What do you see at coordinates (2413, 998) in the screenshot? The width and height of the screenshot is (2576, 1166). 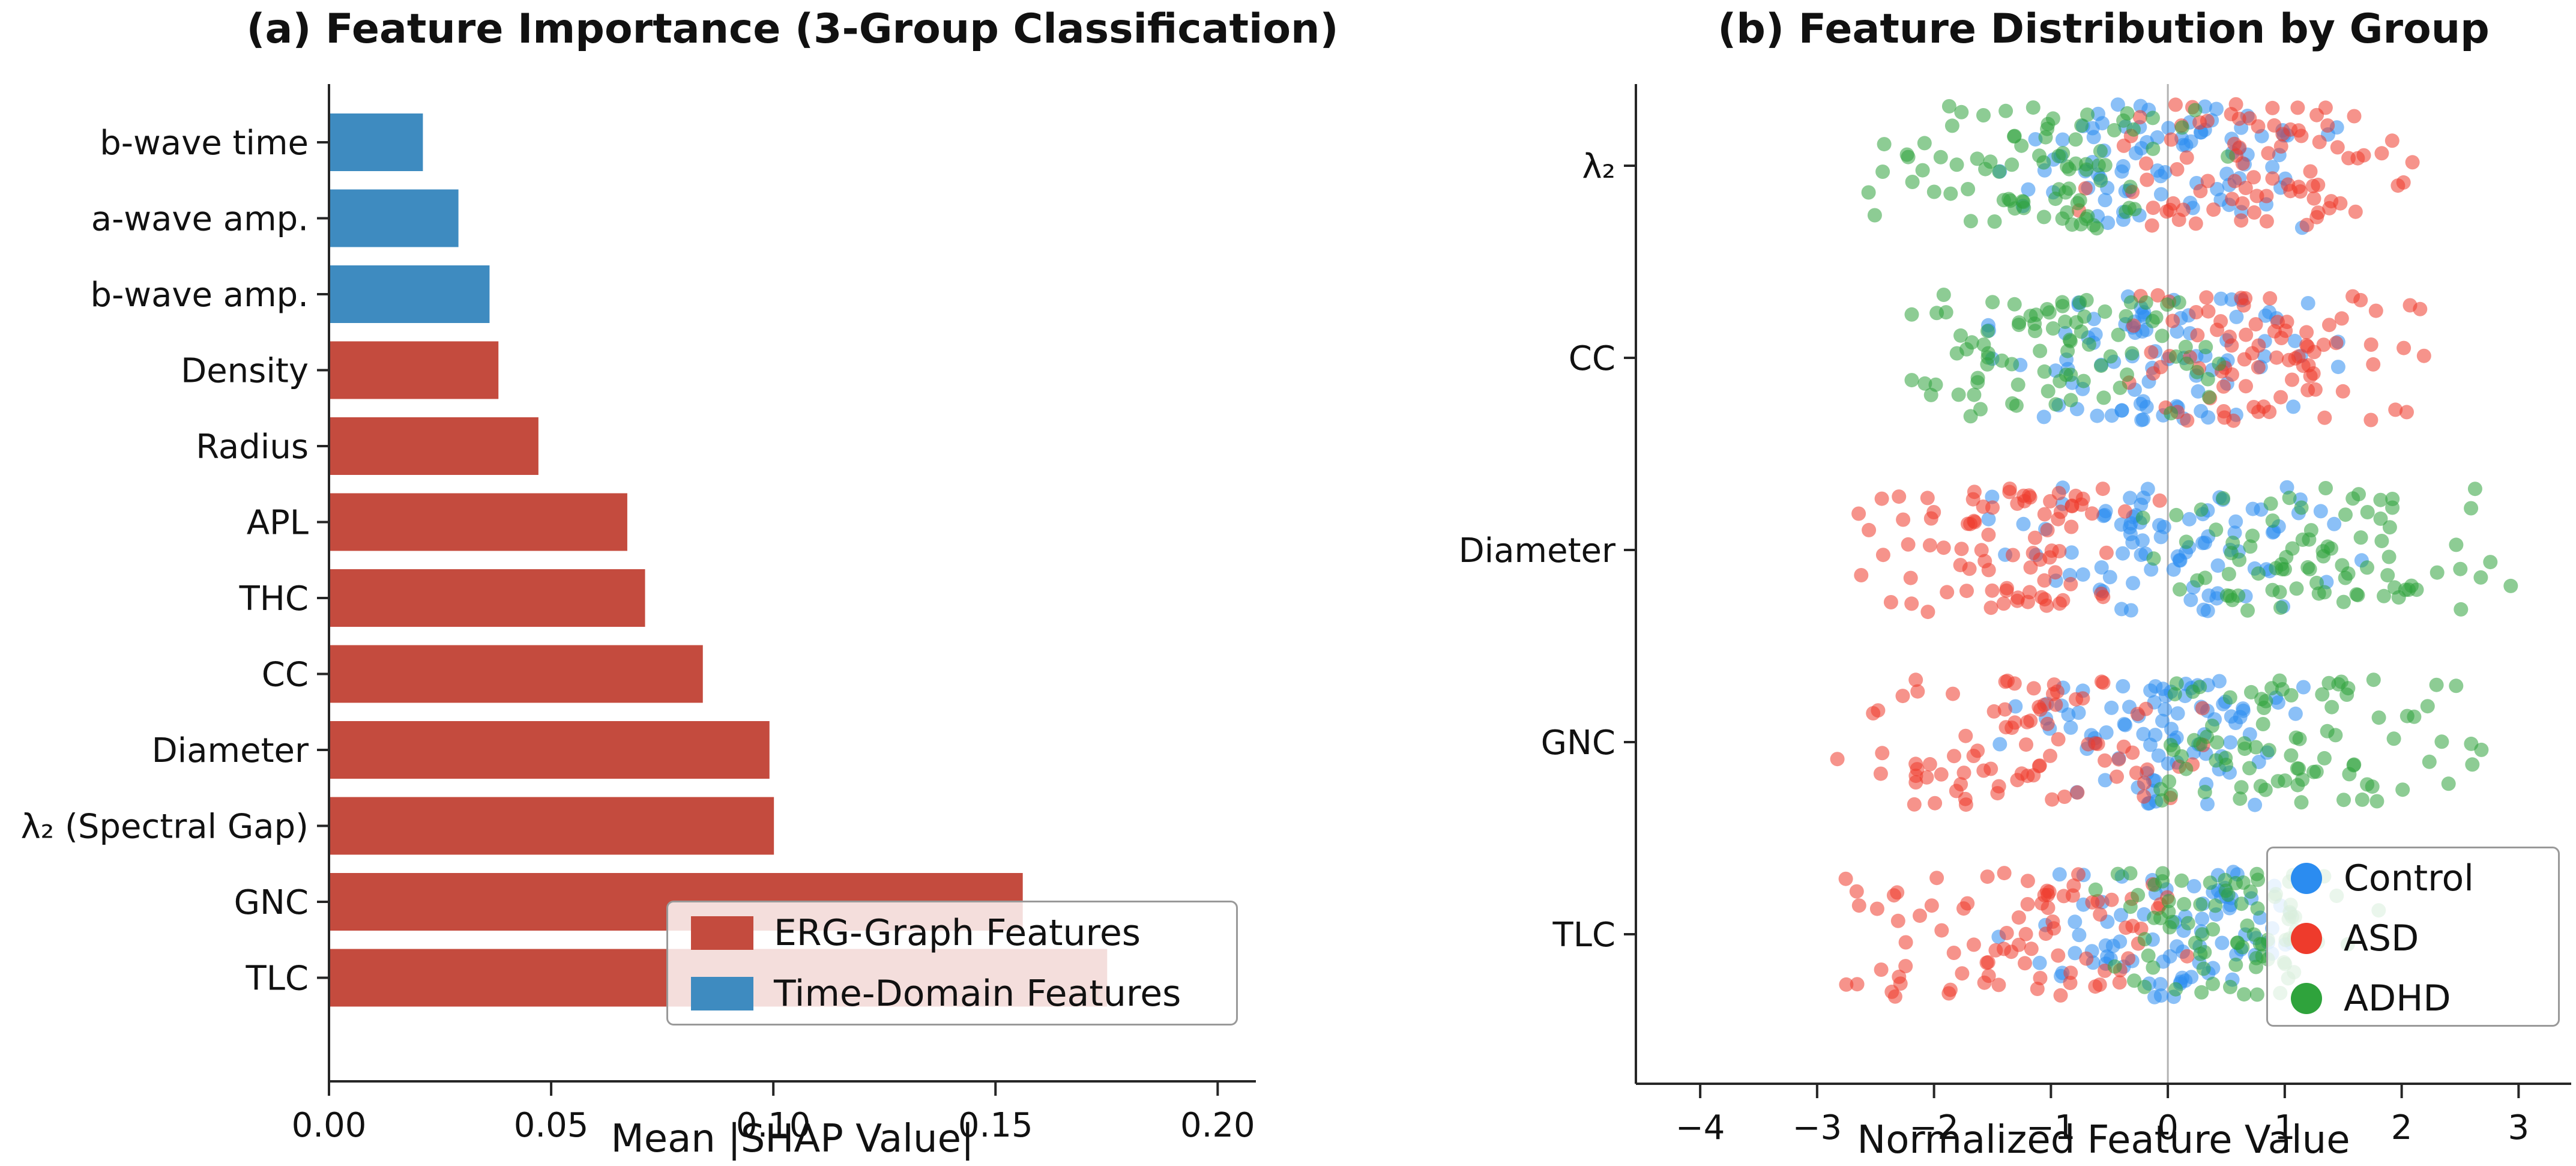 I see `legend-item-adhd: ADHD` at bounding box center [2413, 998].